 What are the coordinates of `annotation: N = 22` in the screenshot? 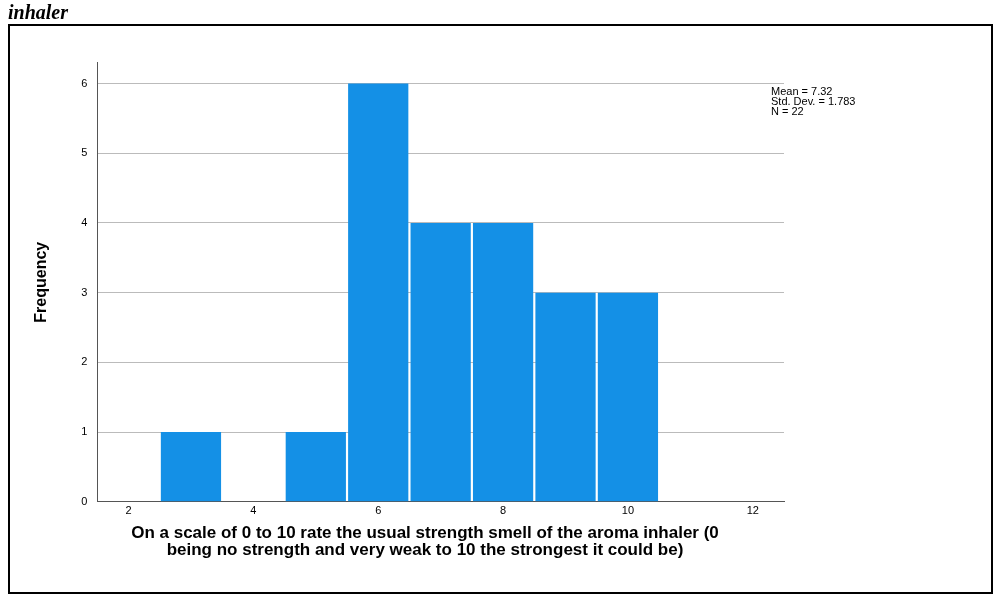 It's located at (788, 111).